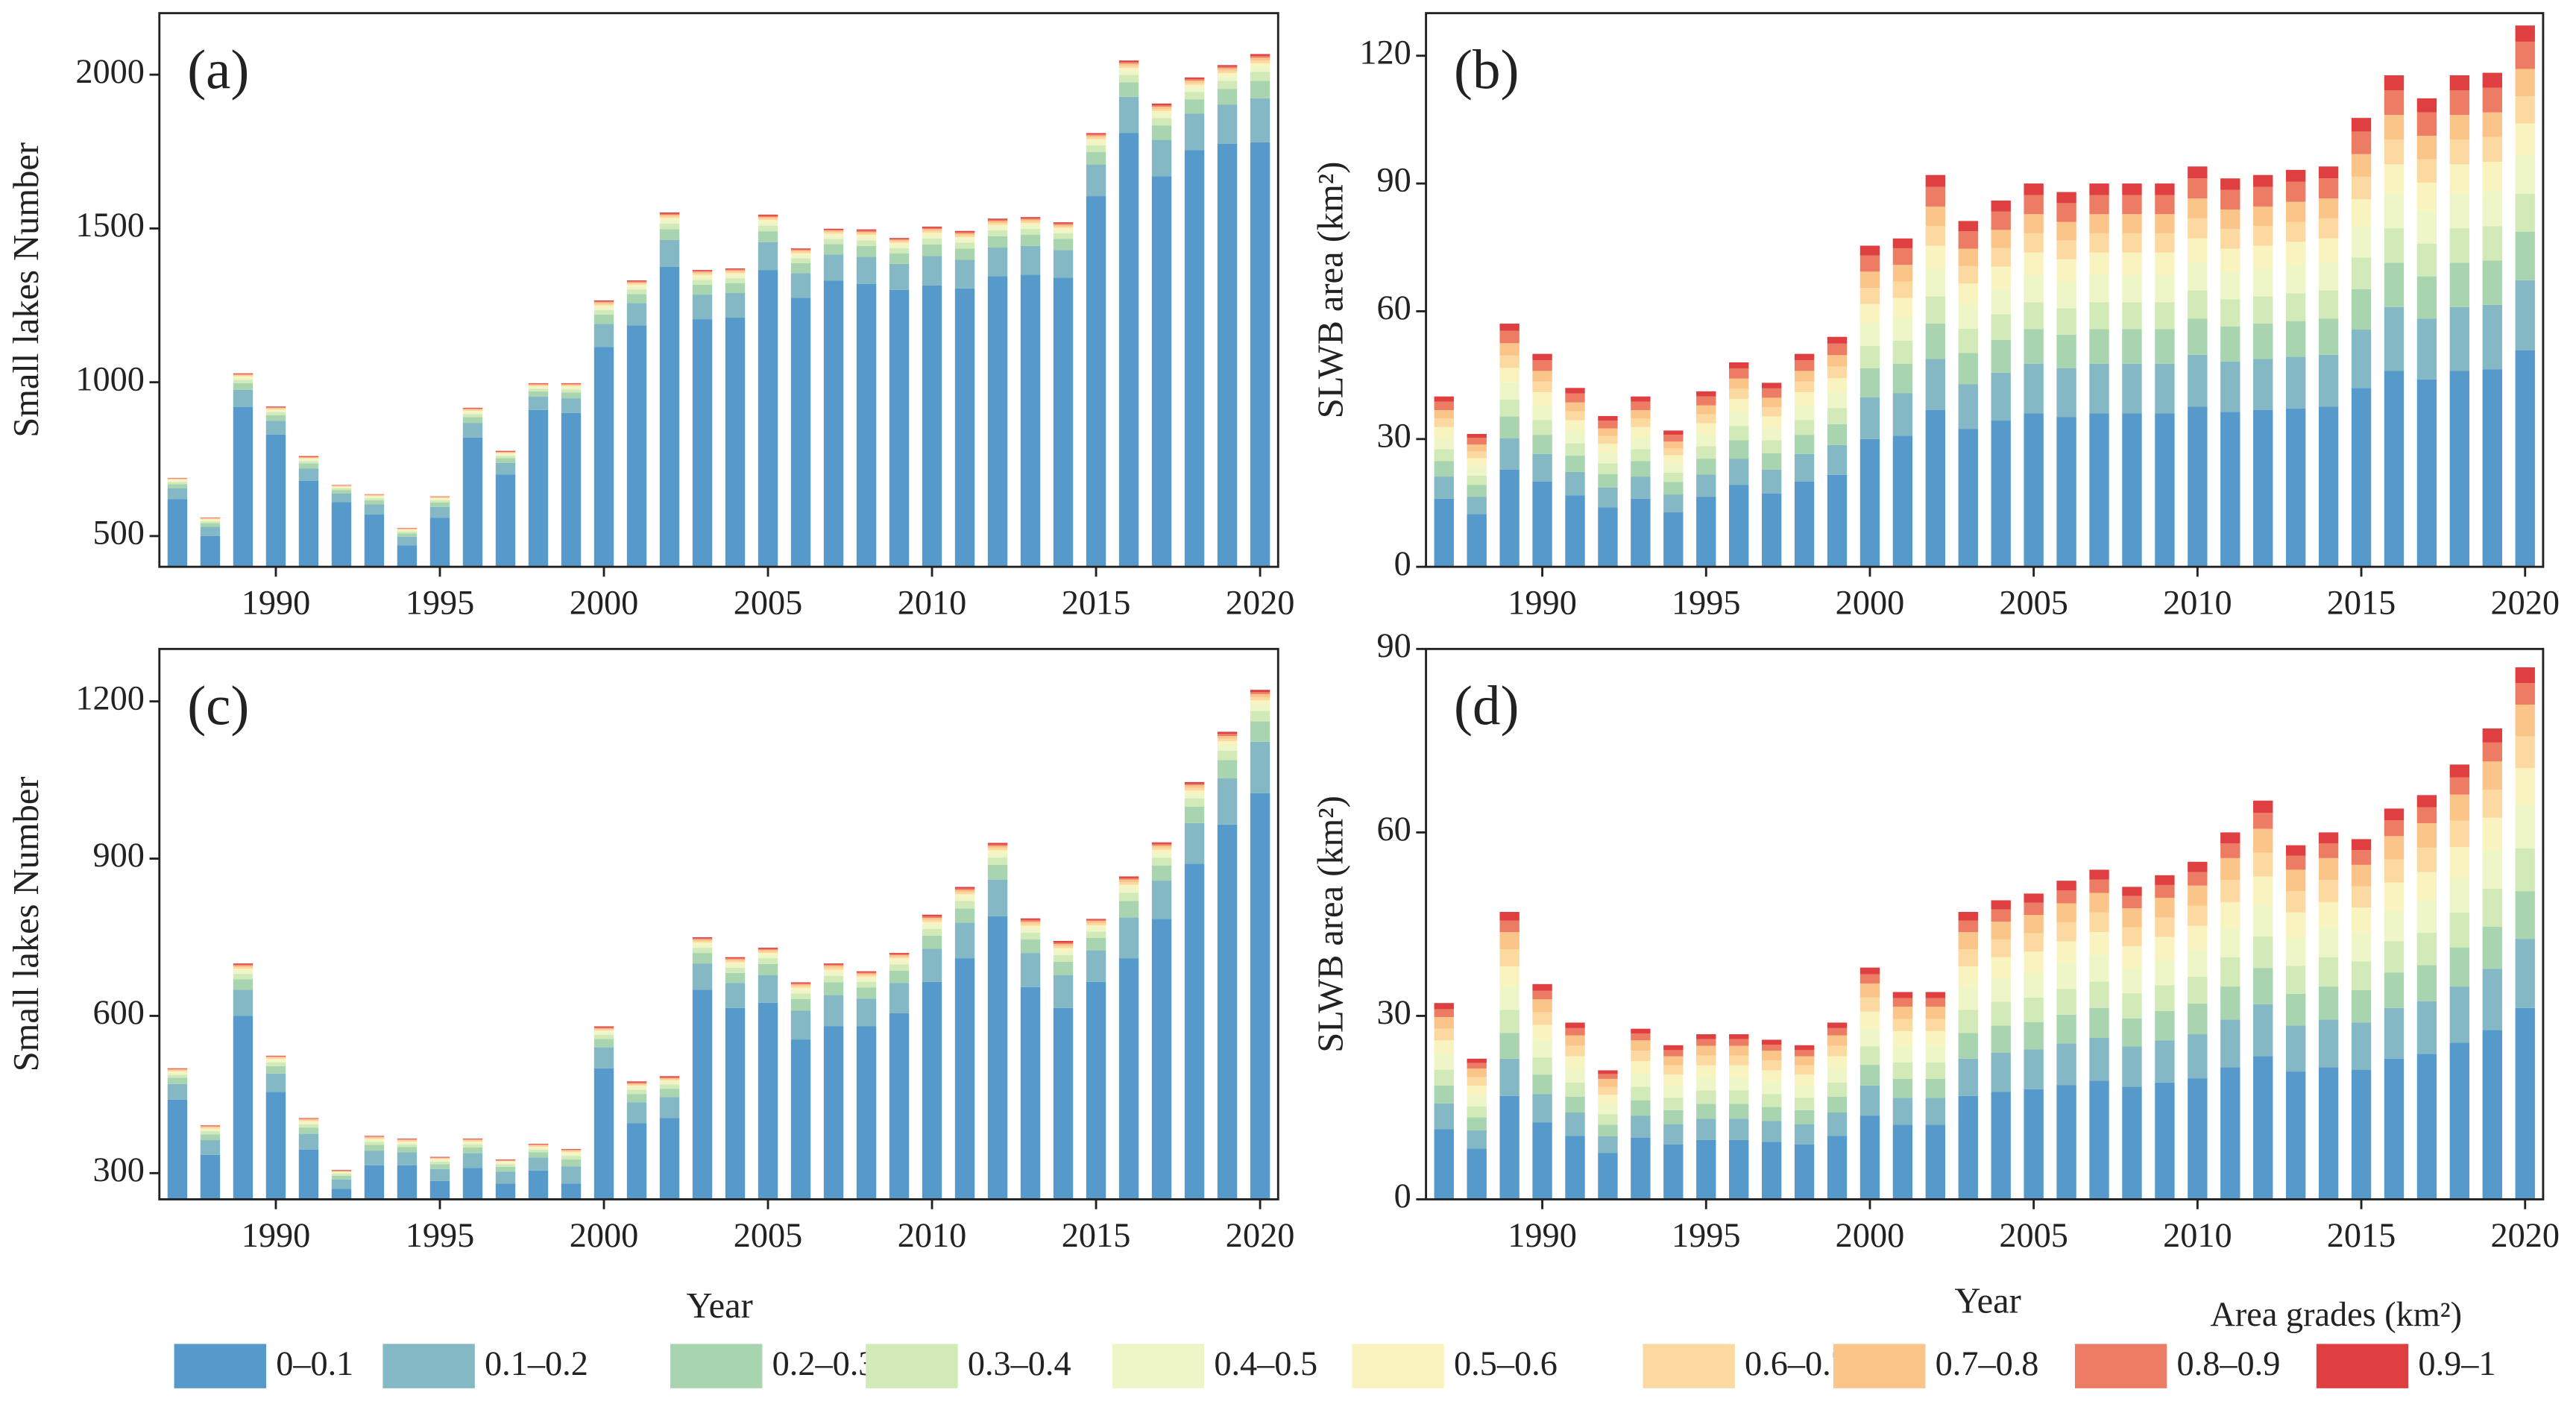  Describe the element at coordinates (2456, 1364) in the screenshot. I see `legend-label: 0.9–1` at that location.